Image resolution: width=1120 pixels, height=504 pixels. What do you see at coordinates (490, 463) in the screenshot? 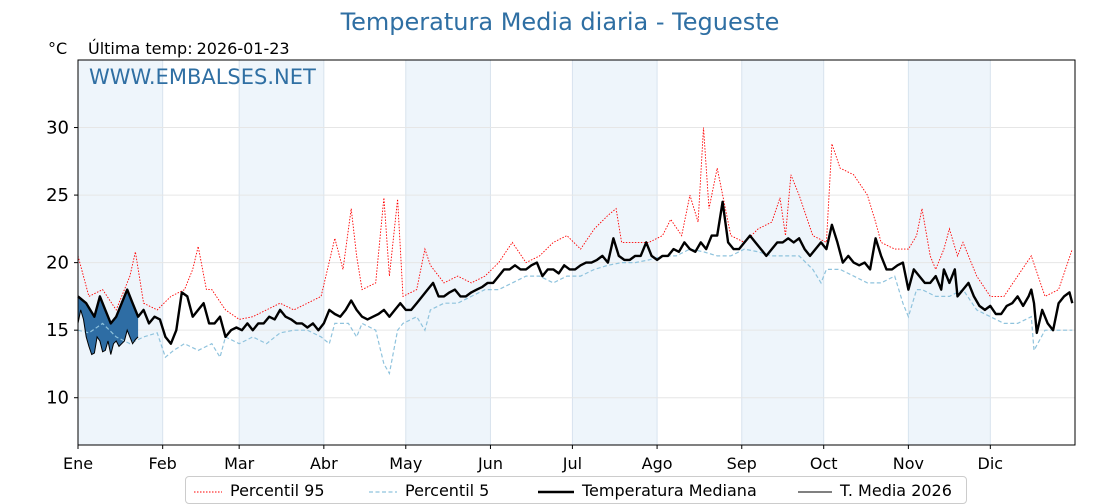
I see `x-tick-label: Jun` at bounding box center [490, 463].